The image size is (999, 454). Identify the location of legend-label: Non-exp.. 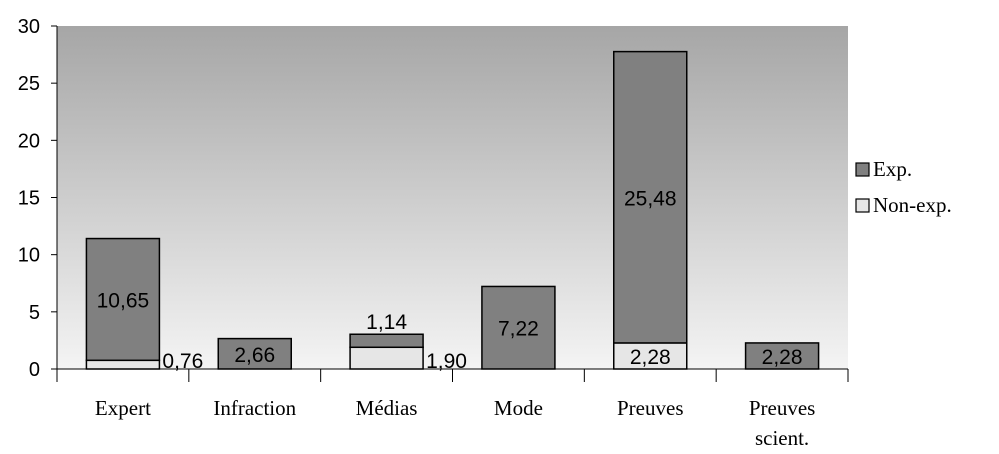
(912, 205).